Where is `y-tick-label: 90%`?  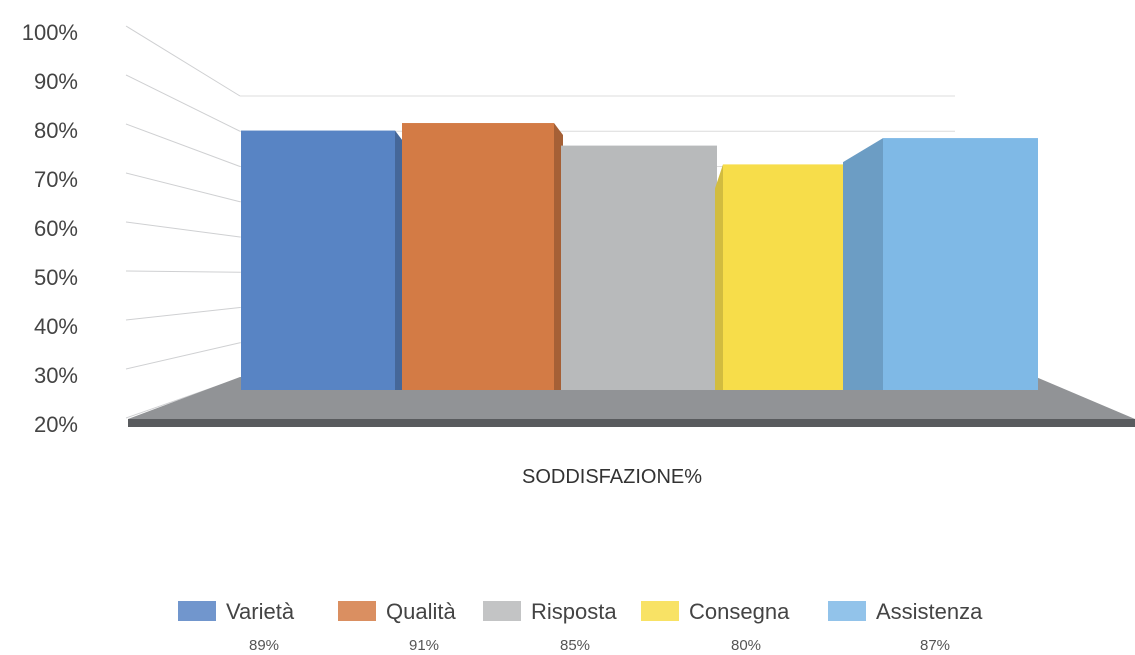
y-tick-label: 90% is located at coordinates (56, 81).